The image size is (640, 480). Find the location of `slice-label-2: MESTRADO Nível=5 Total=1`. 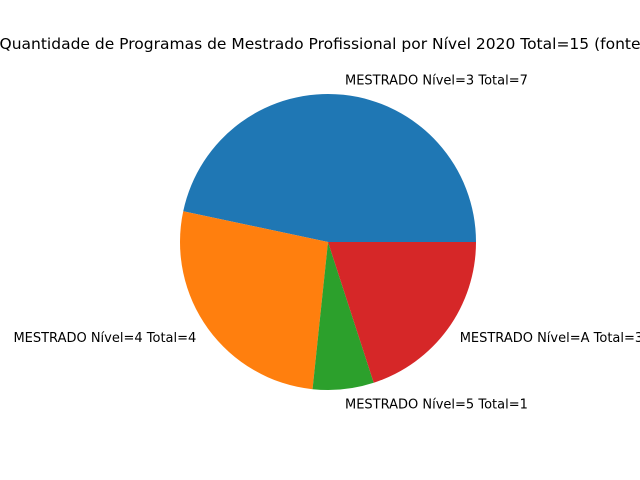

slice-label-2: MESTRADO Nível=5 Total=1 is located at coordinates (436, 404).